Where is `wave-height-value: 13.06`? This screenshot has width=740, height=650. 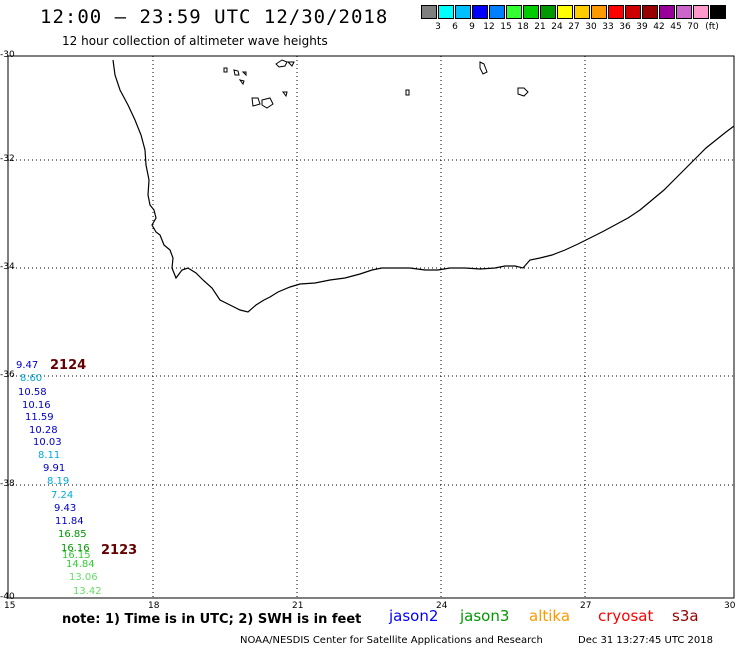 wave-height-value: 13.06 is located at coordinates (83, 577).